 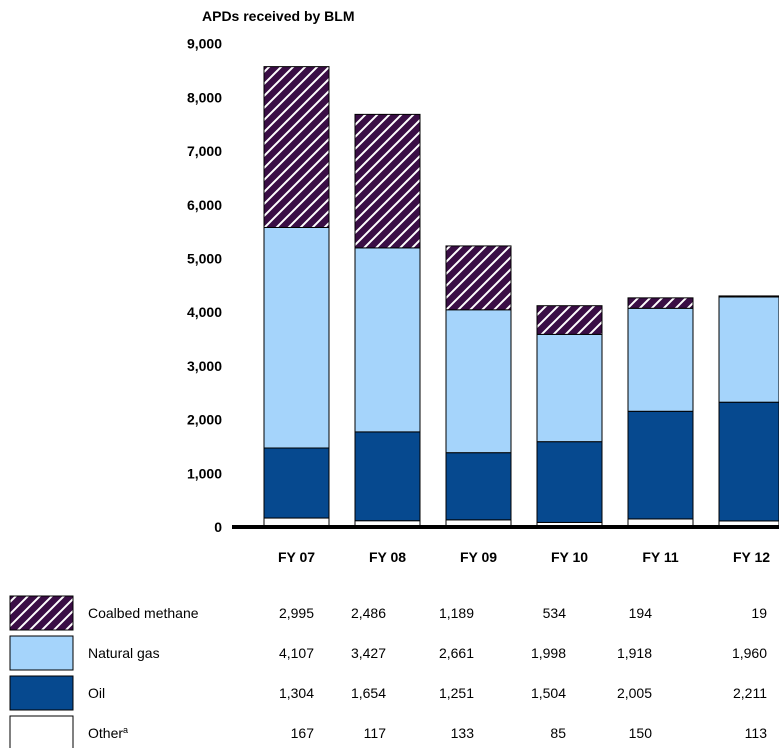 What do you see at coordinates (641, 613) in the screenshot?
I see `legend-value: 194` at bounding box center [641, 613].